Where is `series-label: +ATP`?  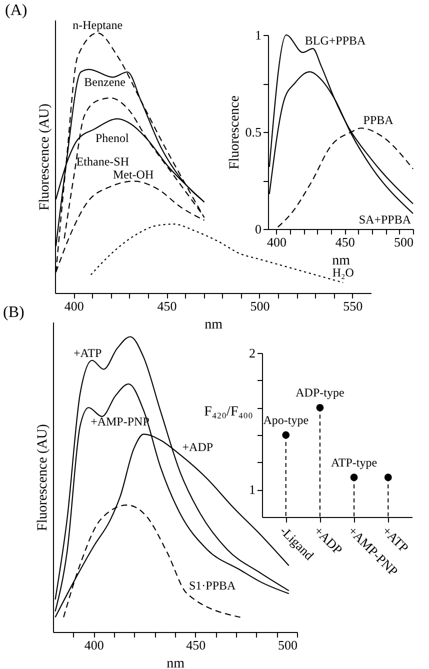 series-label: +ATP is located at coordinates (88, 353).